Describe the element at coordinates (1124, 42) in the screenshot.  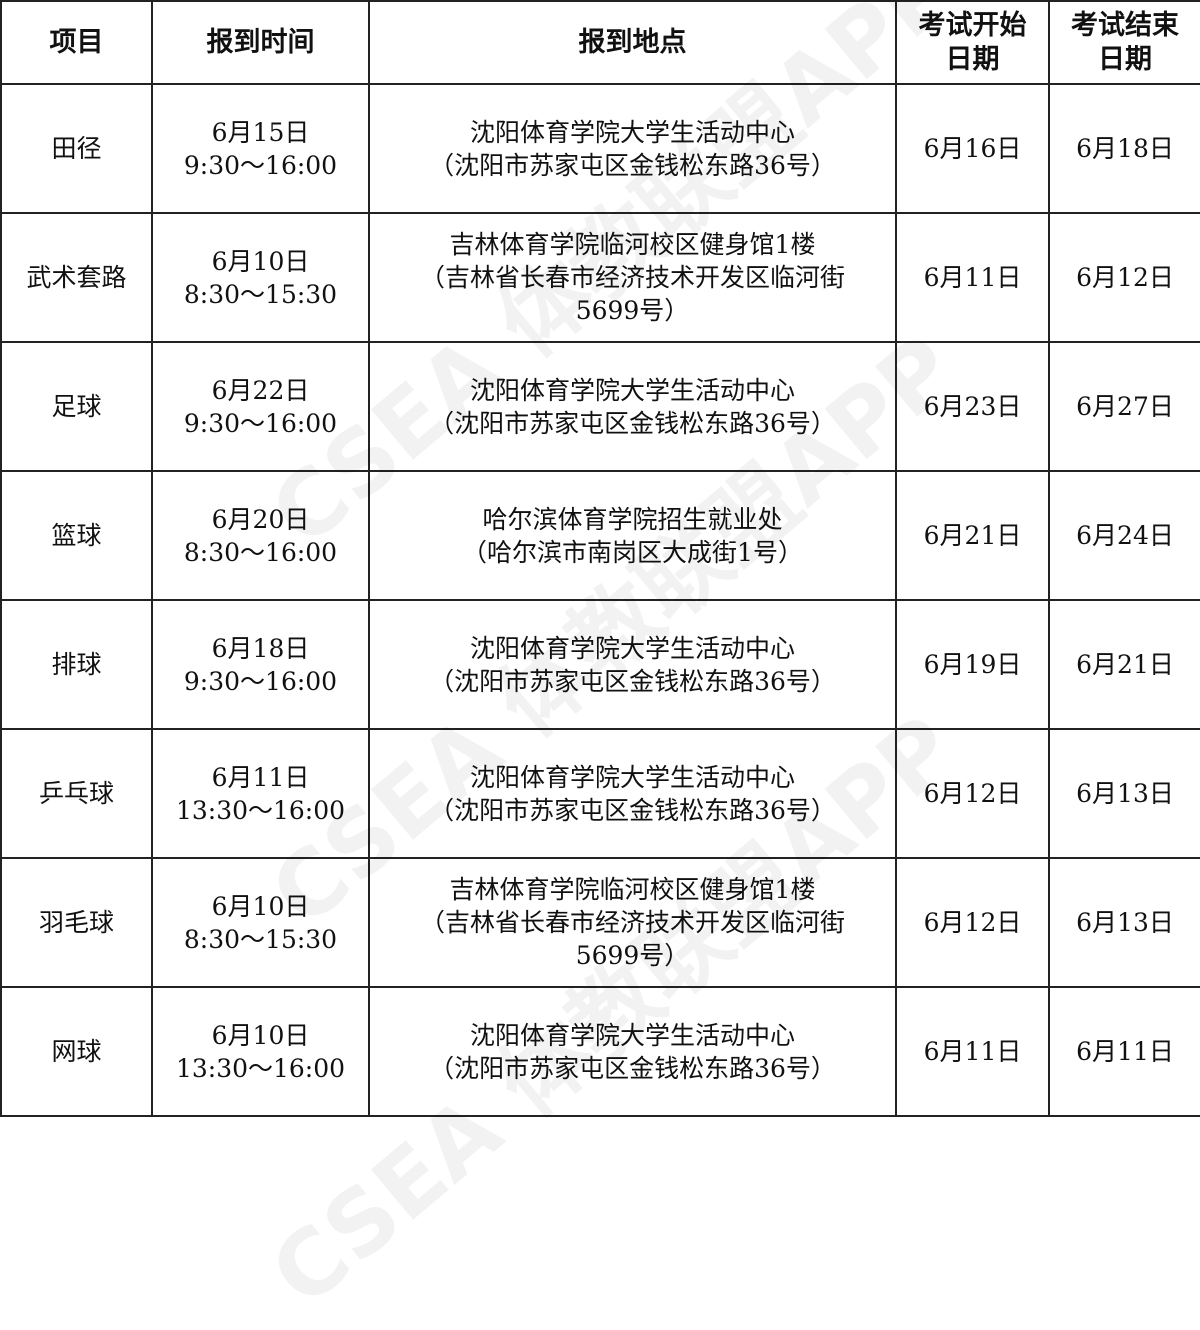
I see `header-exam-end: 考试结束 日期` at that location.